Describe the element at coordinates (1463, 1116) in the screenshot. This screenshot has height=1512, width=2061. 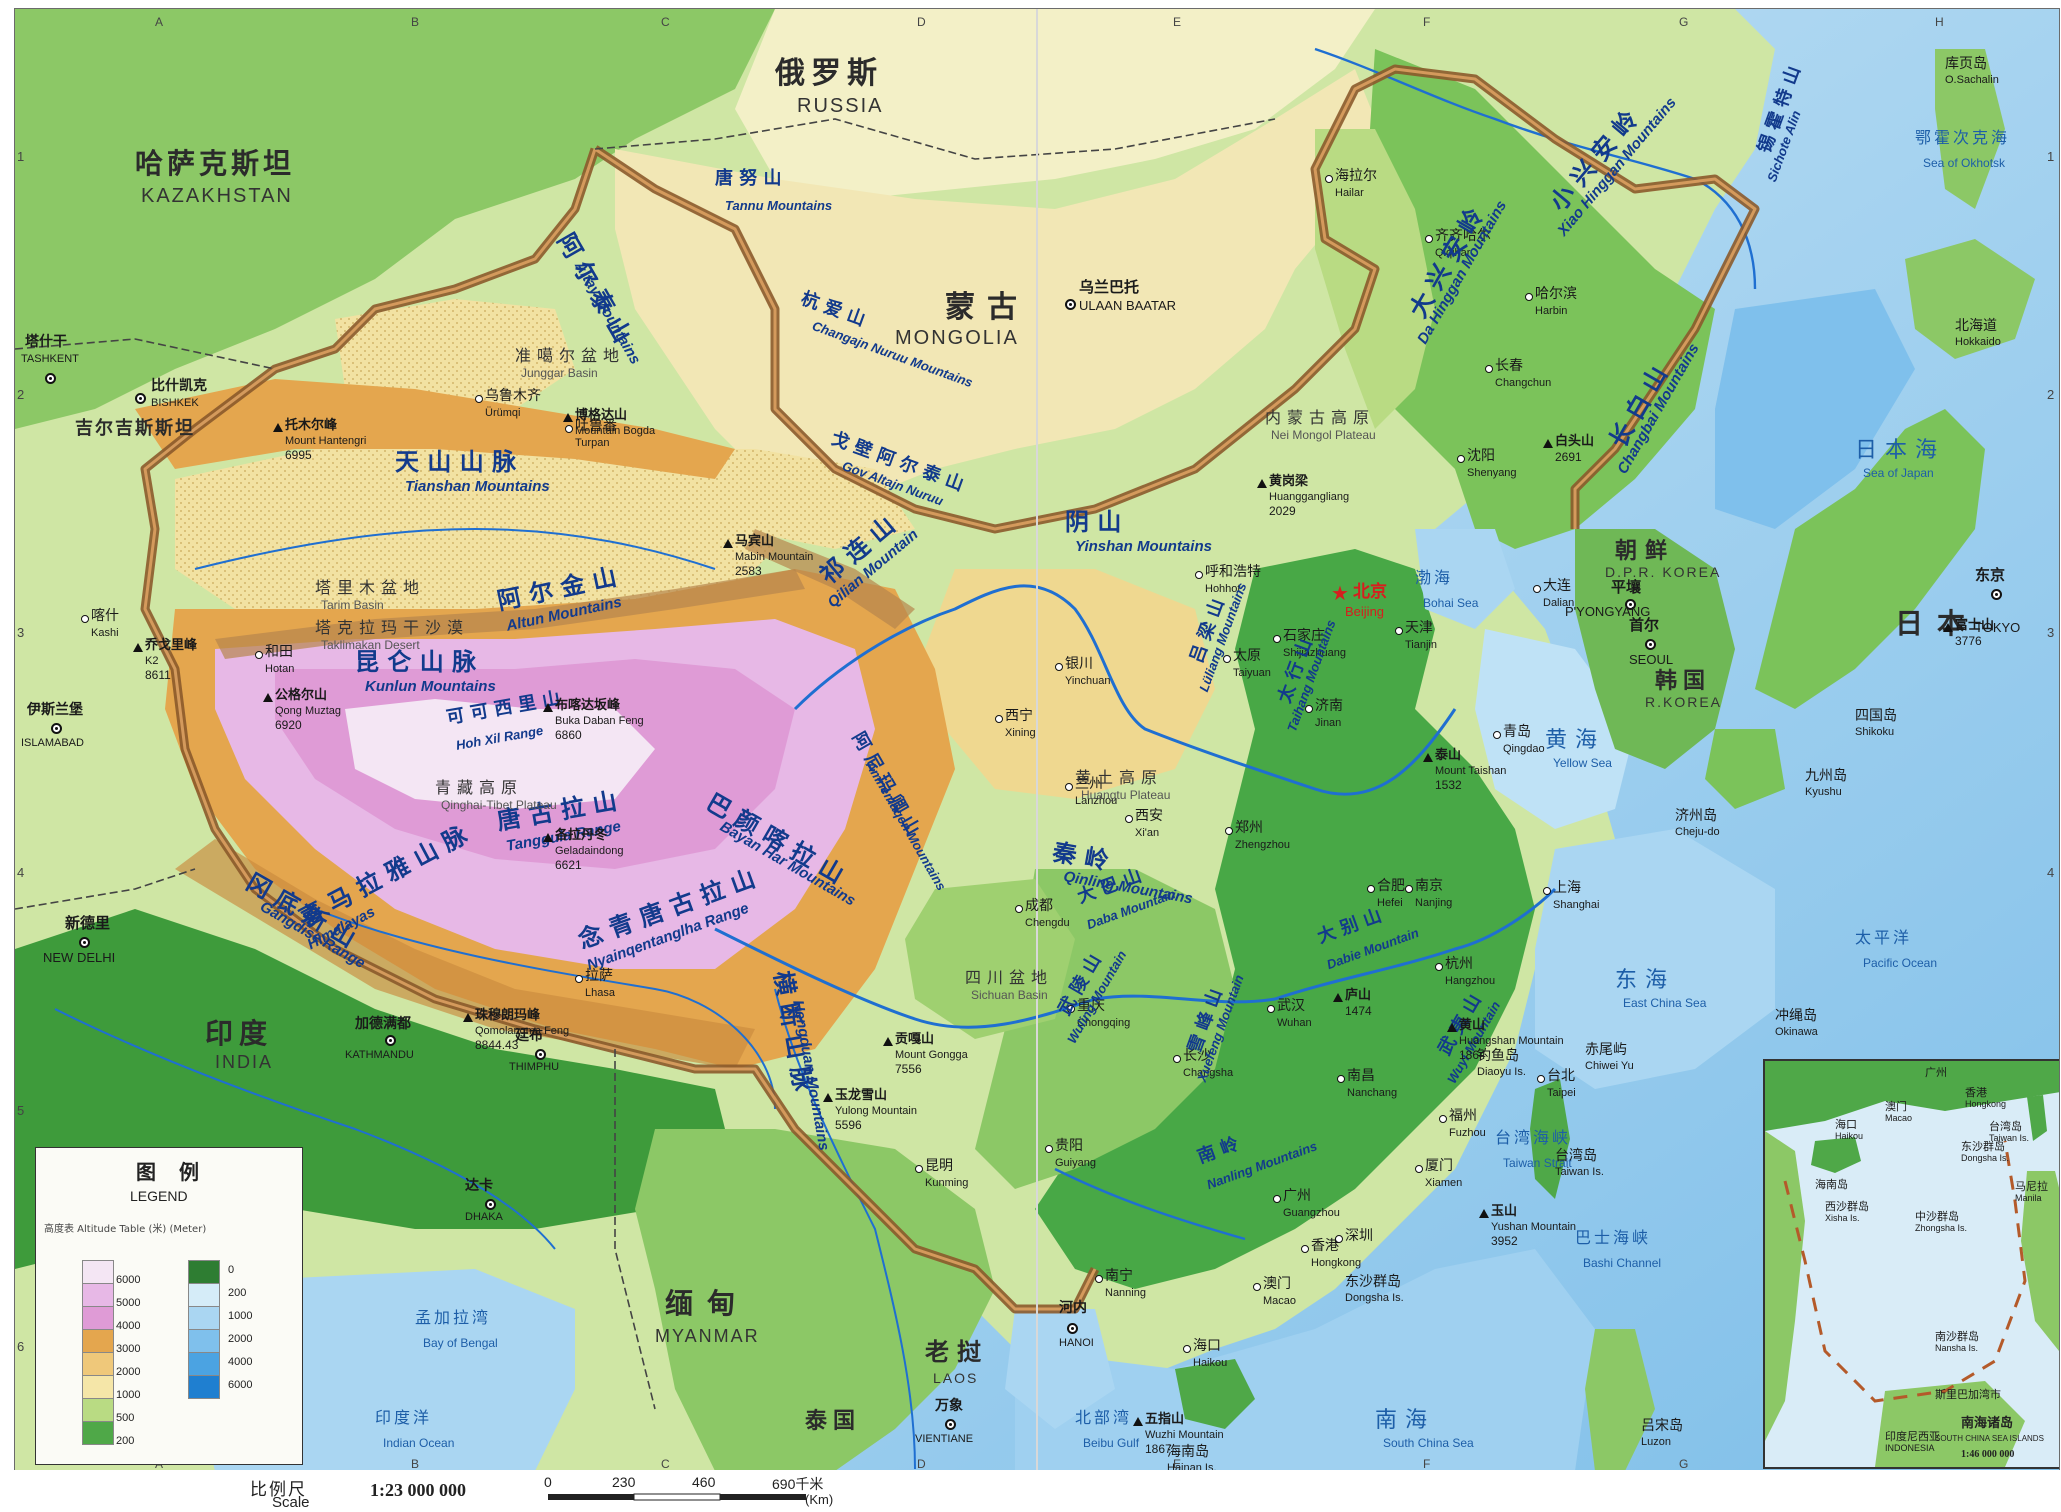
I see `city-label: 福州` at that location.